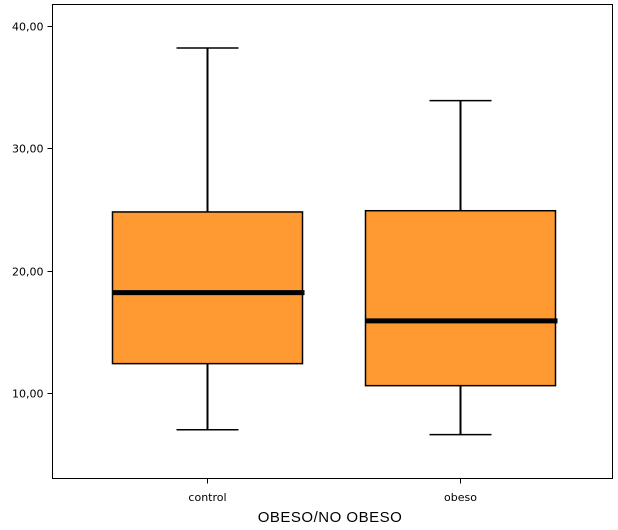 Image resolution: width=618 pixels, height=530 pixels. What do you see at coordinates (28, 272) in the screenshot?
I see `y-tick-label: 20,00` at bounding box center [28, 272].